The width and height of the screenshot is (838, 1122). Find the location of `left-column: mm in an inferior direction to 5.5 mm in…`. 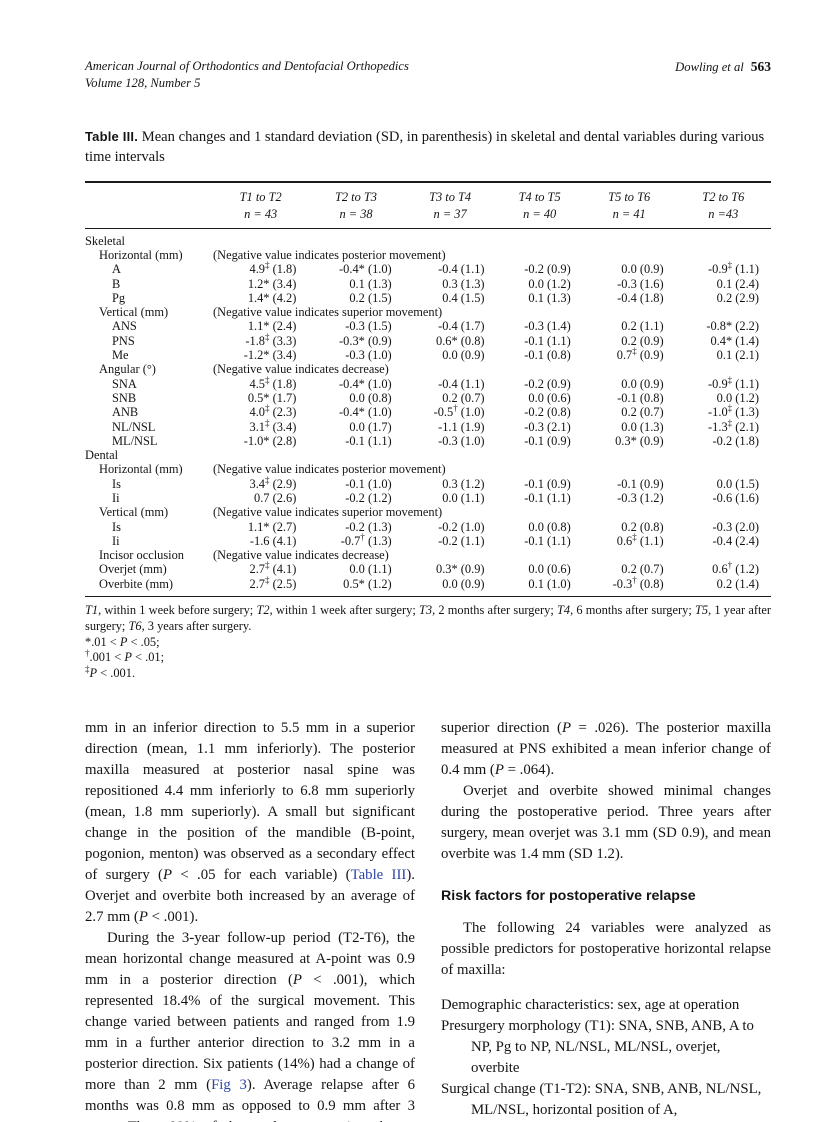

left-column: mm in an inferior direction to 5.5 mm in… is located at coordinates (250, 920).